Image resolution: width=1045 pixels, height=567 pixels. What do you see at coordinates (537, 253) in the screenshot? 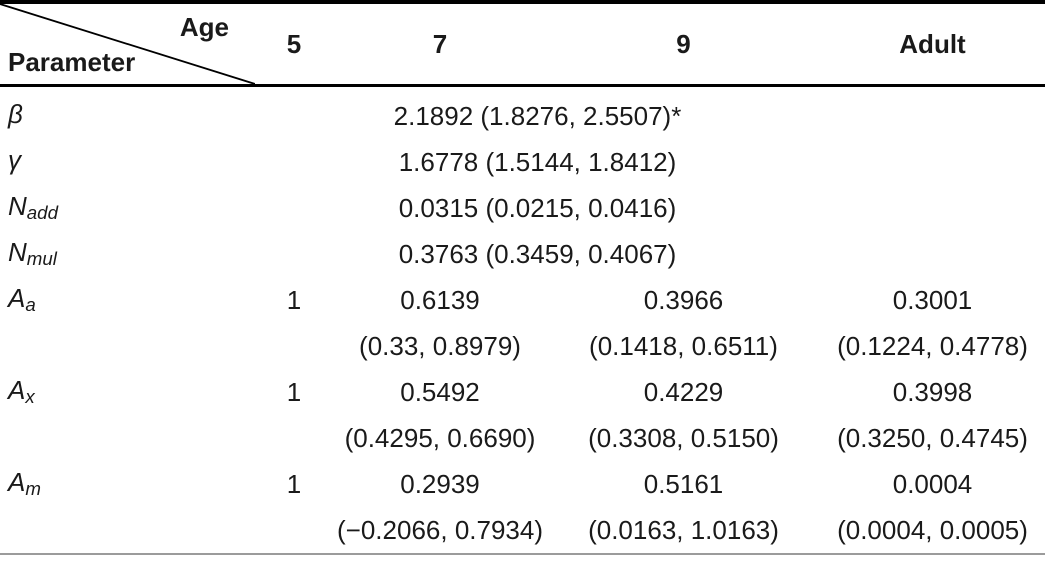
I see `merged-value-cell: 0.3763 (0.3459, 0.4067)` at bounding box center [537, 253].